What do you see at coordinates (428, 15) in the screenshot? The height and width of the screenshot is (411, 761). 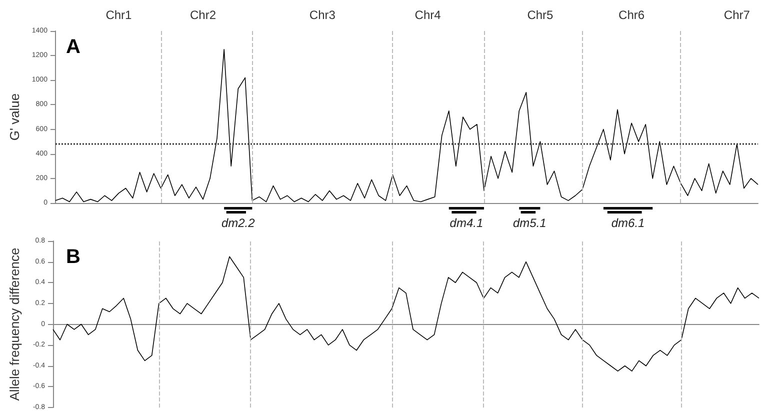 I see `x-tick-label: Chr4` at bounding box center [428, 15].